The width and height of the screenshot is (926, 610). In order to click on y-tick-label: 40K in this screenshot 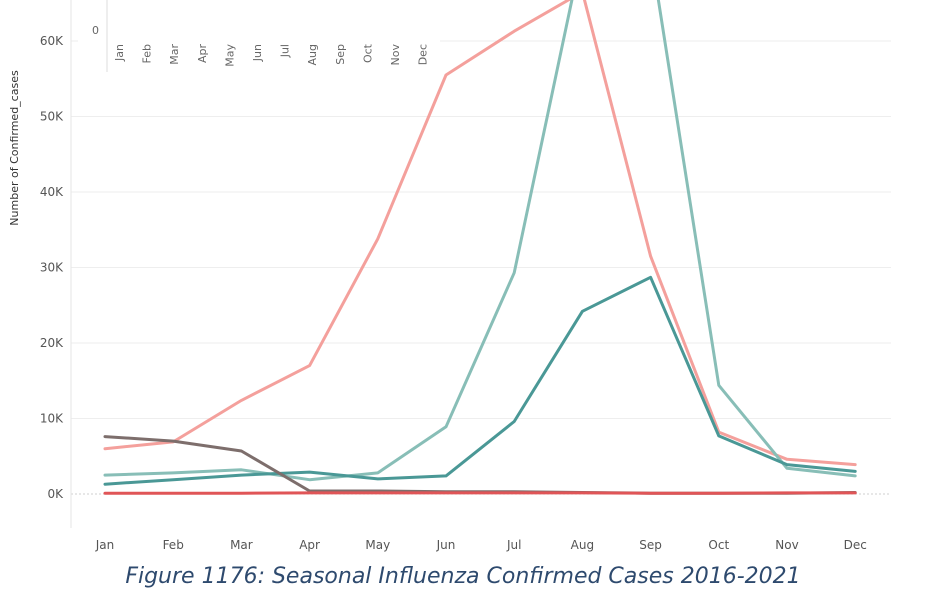, I will do `click(52, 192)`.